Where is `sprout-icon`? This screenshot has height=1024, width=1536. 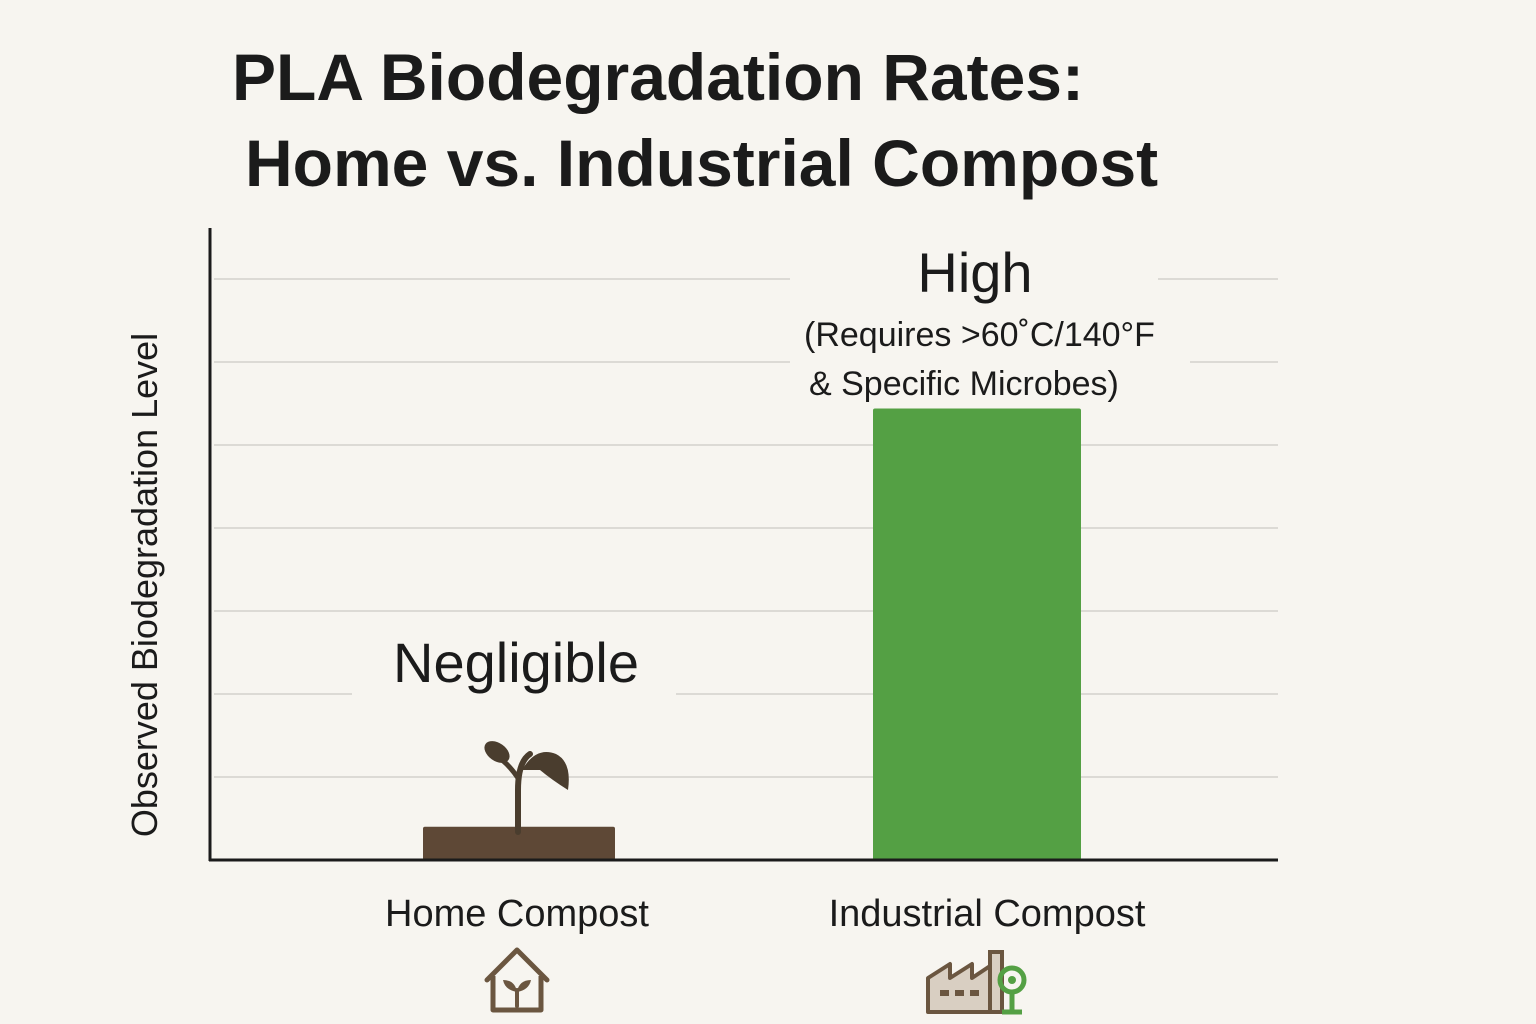 sprout-icon is located at coordinates (526, 788).